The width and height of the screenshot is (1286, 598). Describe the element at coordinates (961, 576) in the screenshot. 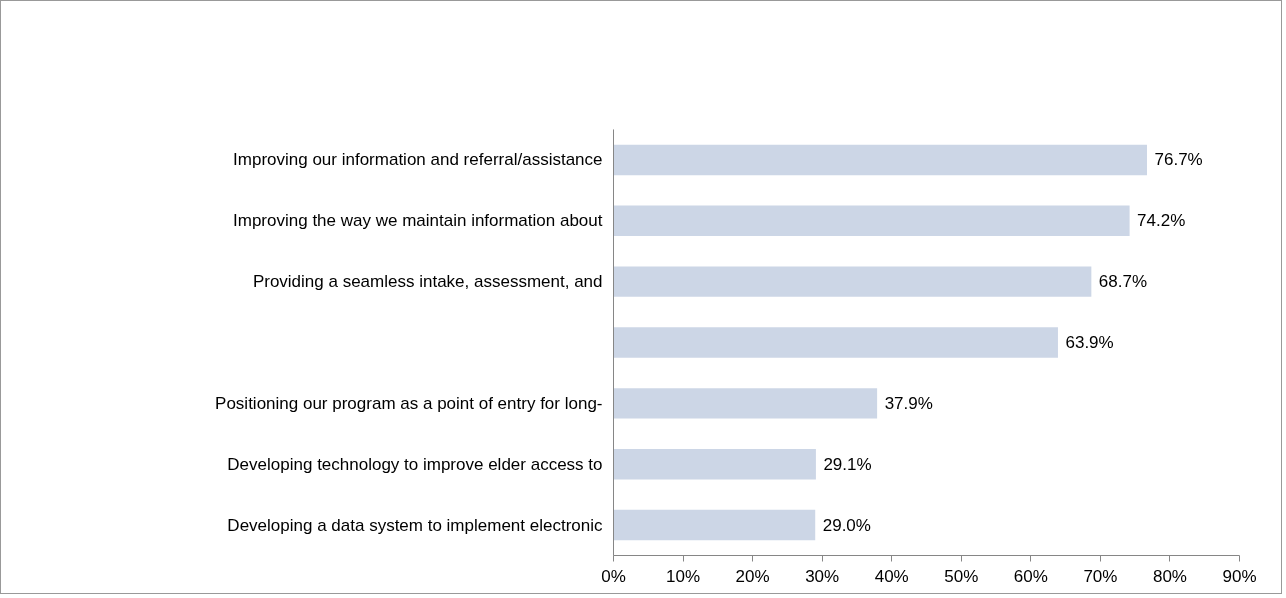

I see `x-tick-label: 50%` at that location.